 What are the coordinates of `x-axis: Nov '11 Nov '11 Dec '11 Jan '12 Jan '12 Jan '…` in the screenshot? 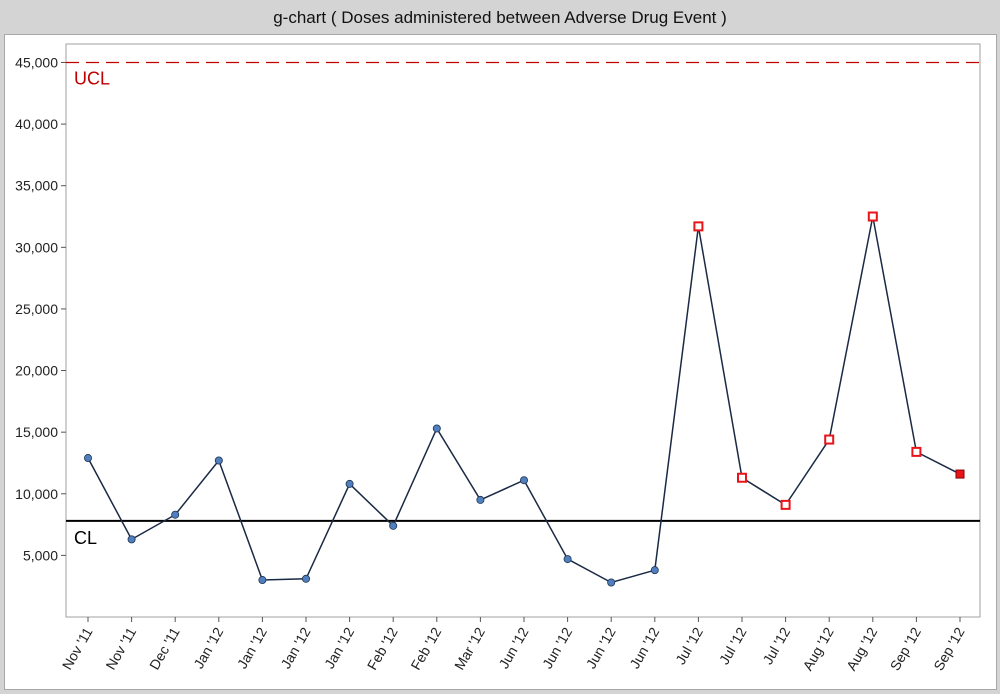 It's located at (513, 645).